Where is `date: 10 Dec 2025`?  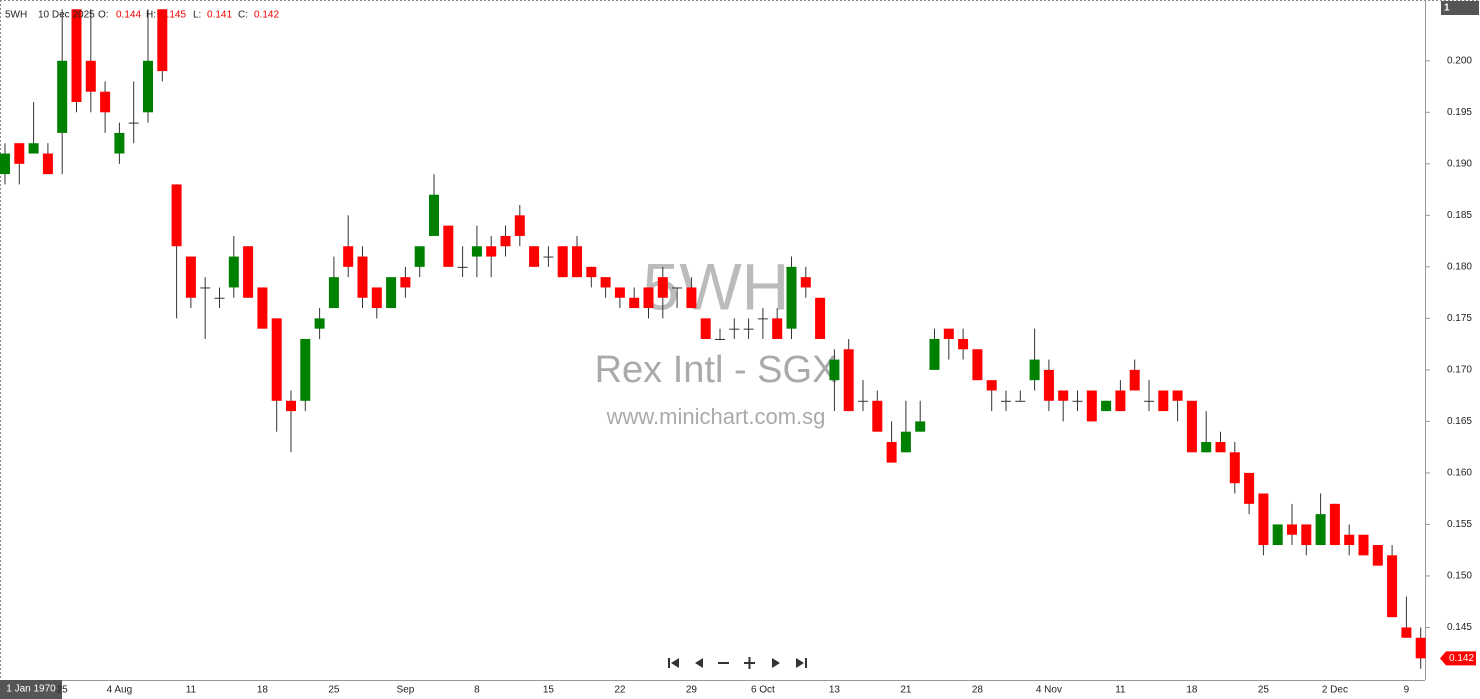
date: 10 Dec 2025 is located at coordinates (66, 15).